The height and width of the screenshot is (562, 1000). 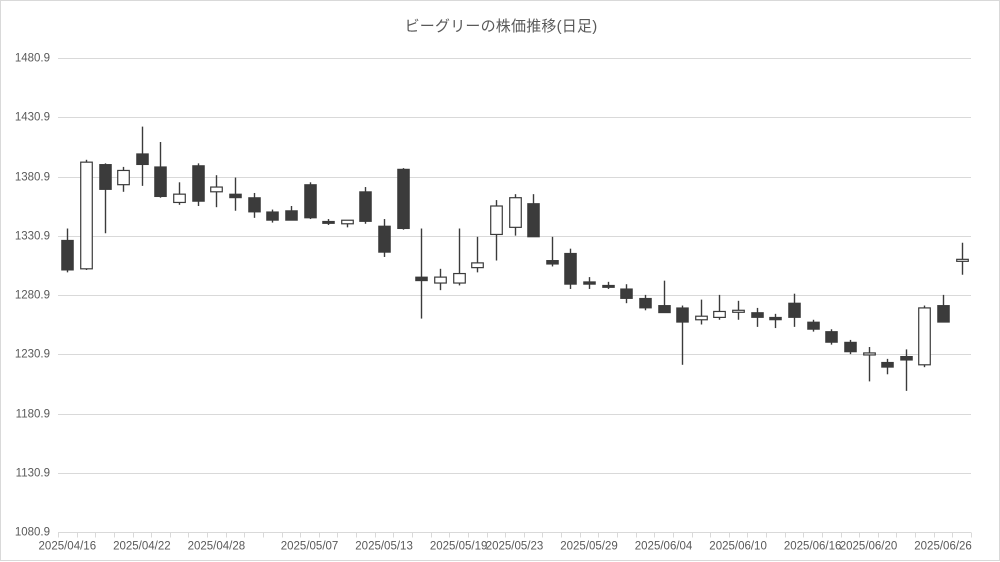 What do you see at coordinates (738, 547) in the screenshot?
I see `x-axis-tick-label: 2025/06/10` at bounding box center [738, 547].